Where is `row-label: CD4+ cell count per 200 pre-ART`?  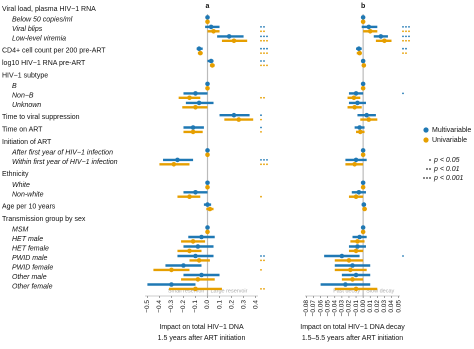 row-label: CD4+ cell count per 200 pre-ART is located at coordinates (54, 51).